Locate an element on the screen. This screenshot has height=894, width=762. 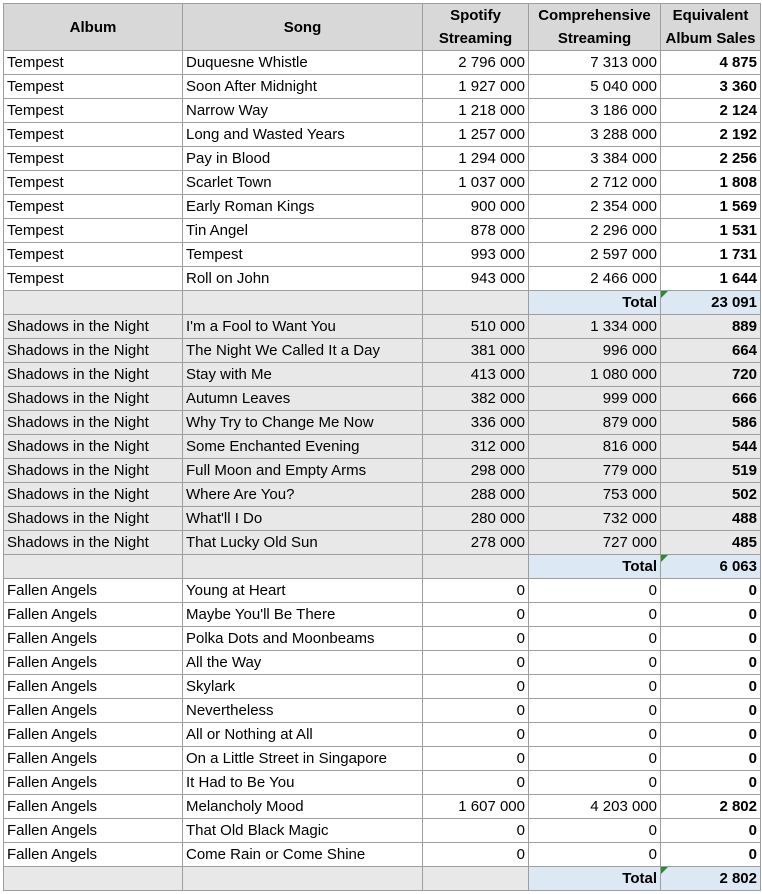
comprehensive-streaming-cell: 7 313 000 is located at coordinates (594, 62).